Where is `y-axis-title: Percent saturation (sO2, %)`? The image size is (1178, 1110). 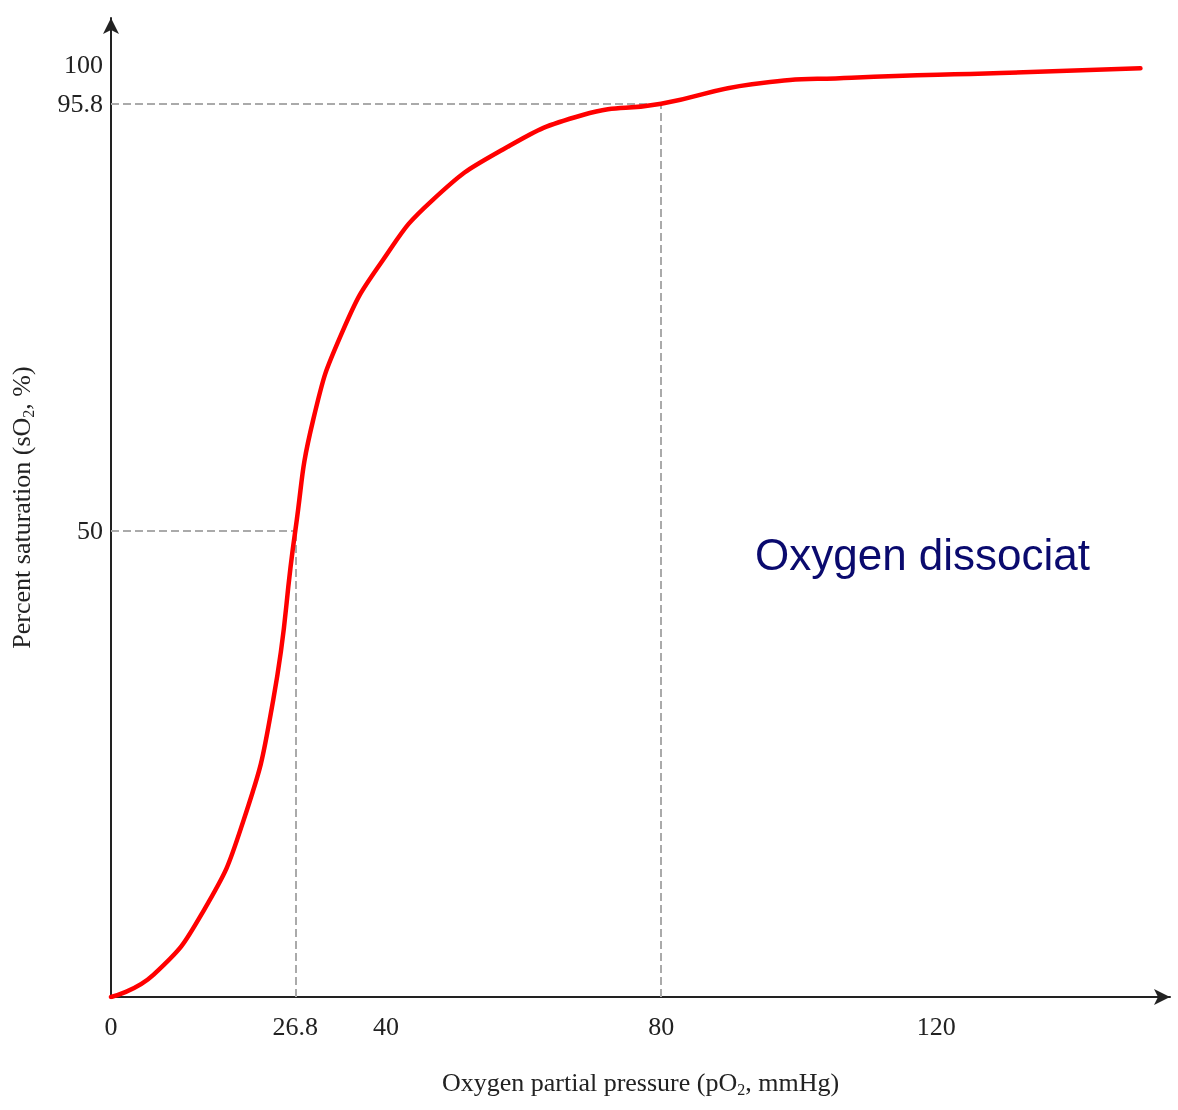 y-axis-title: Percent saturation (sO2, %) is located at coordinates (21, 507).